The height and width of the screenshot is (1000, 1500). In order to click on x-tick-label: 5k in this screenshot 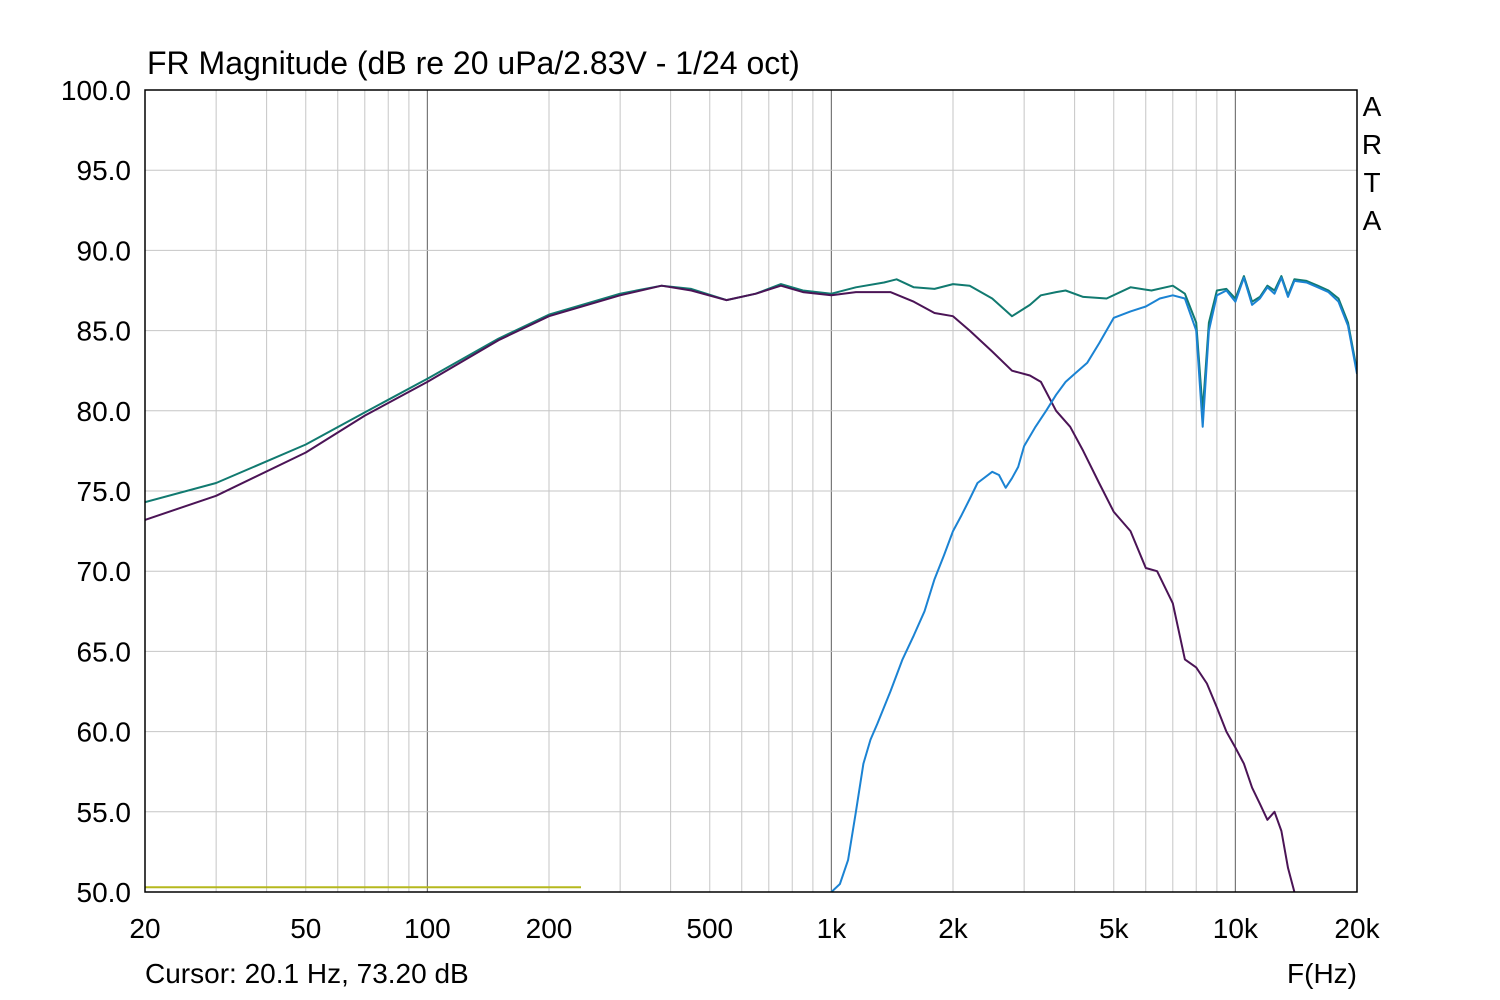, I will do `click(1114, 928)`.